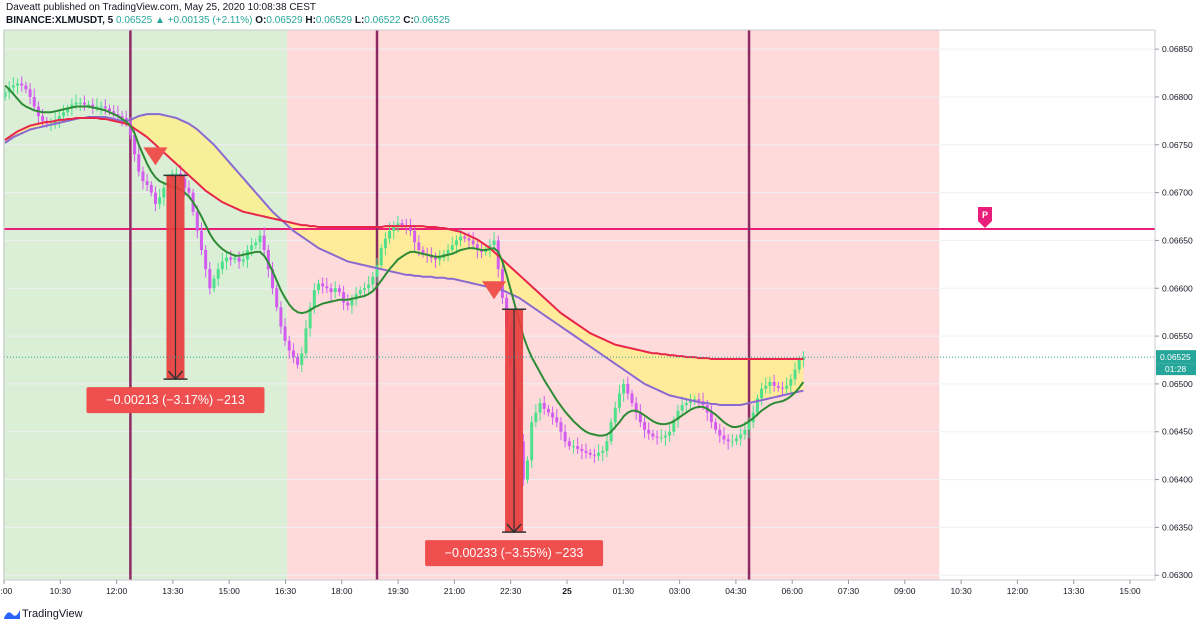  Describe the element at coordinates (12, 614) in the screenshot. I see `tradingview-logo-icon` at that location.